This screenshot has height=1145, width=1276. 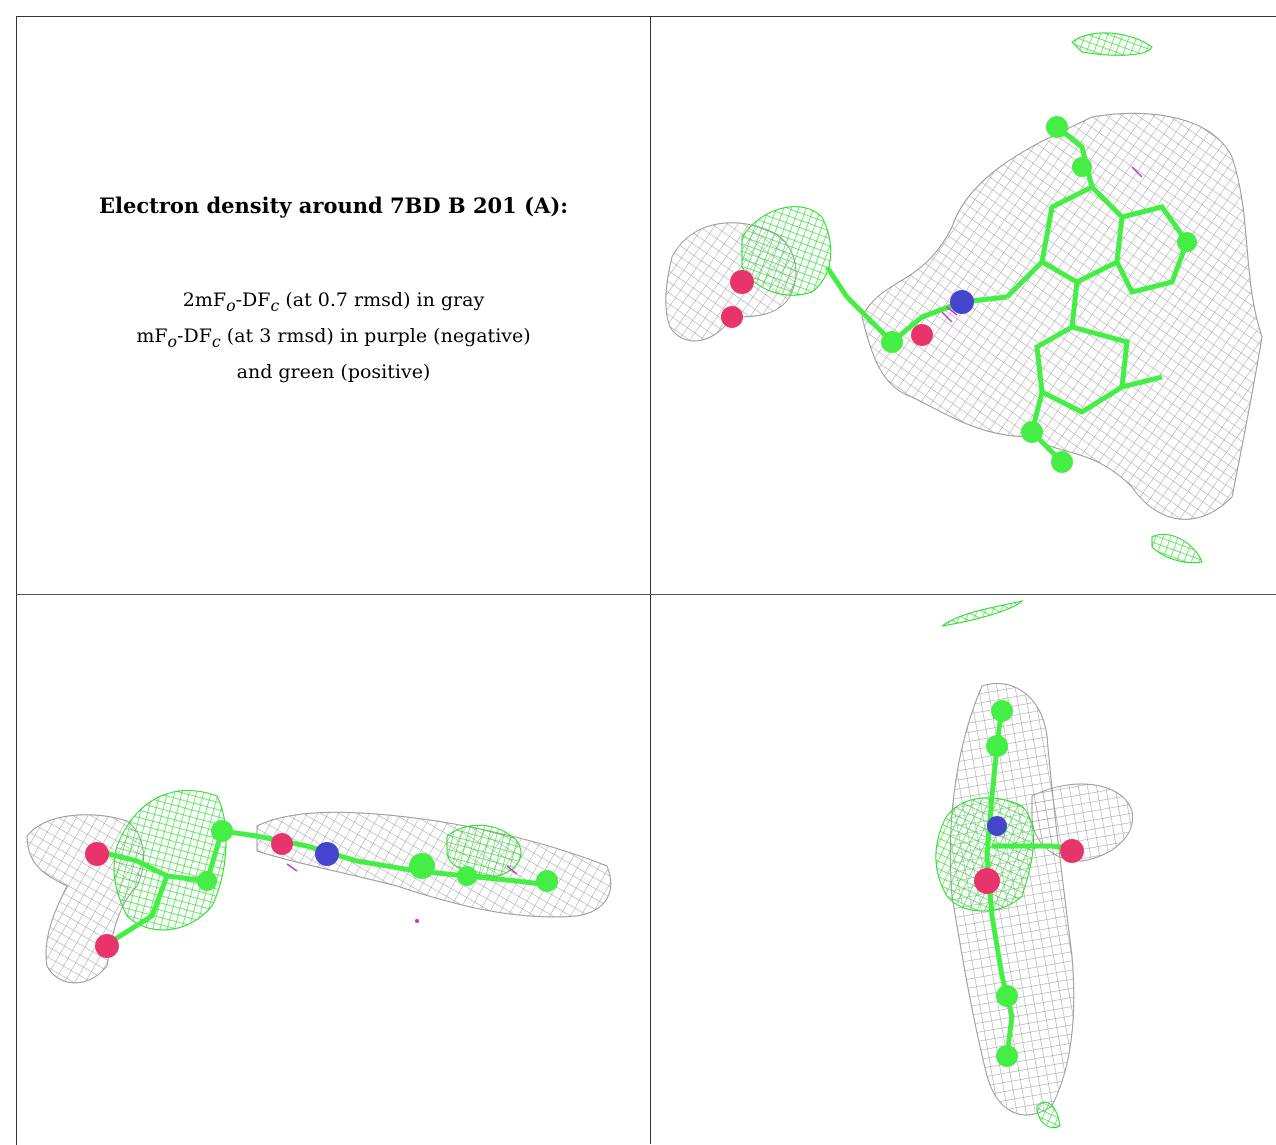 I want to click on legend-line-fofc: mFo-DFc (at 3 rmsd) in purple (negative), so click(x=333, y=339).